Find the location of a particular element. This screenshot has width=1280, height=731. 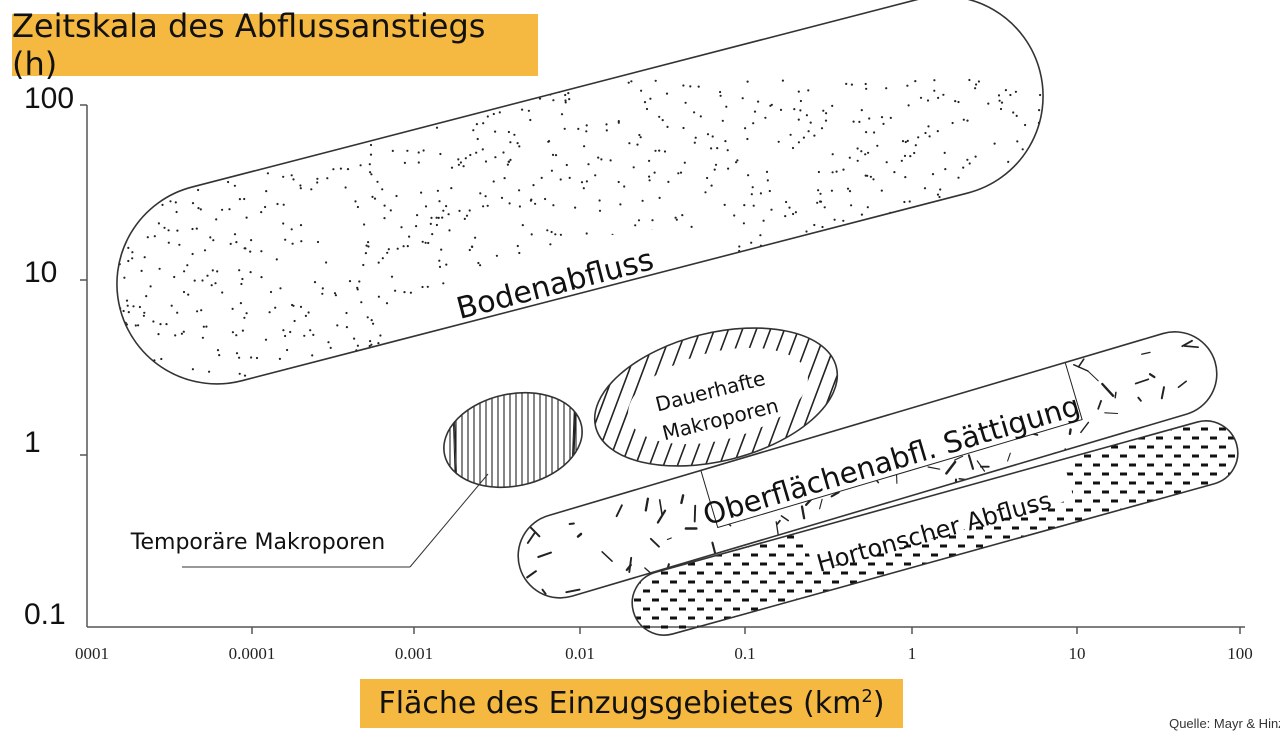

source-note: Quelle: Mayr & Hinz 200 is located at coordinates (1224, 723).